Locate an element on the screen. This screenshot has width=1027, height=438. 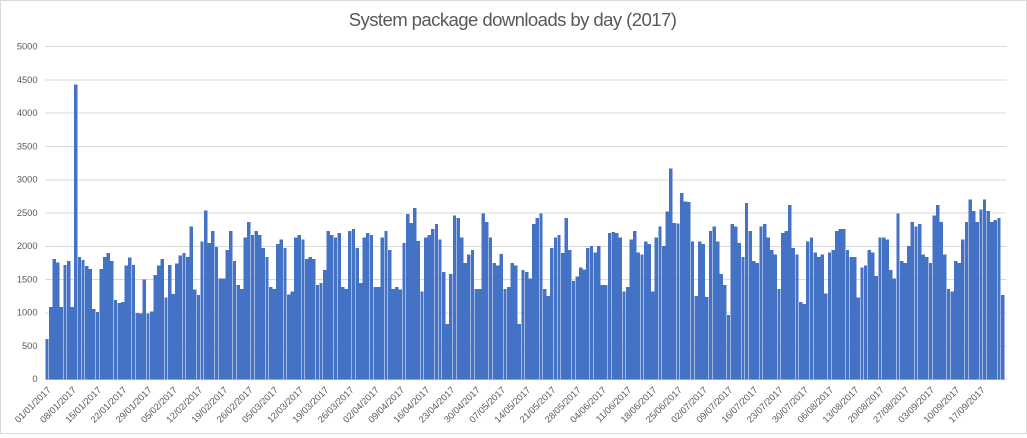
svg-text: 2500 is located at coordinates (27, 213).